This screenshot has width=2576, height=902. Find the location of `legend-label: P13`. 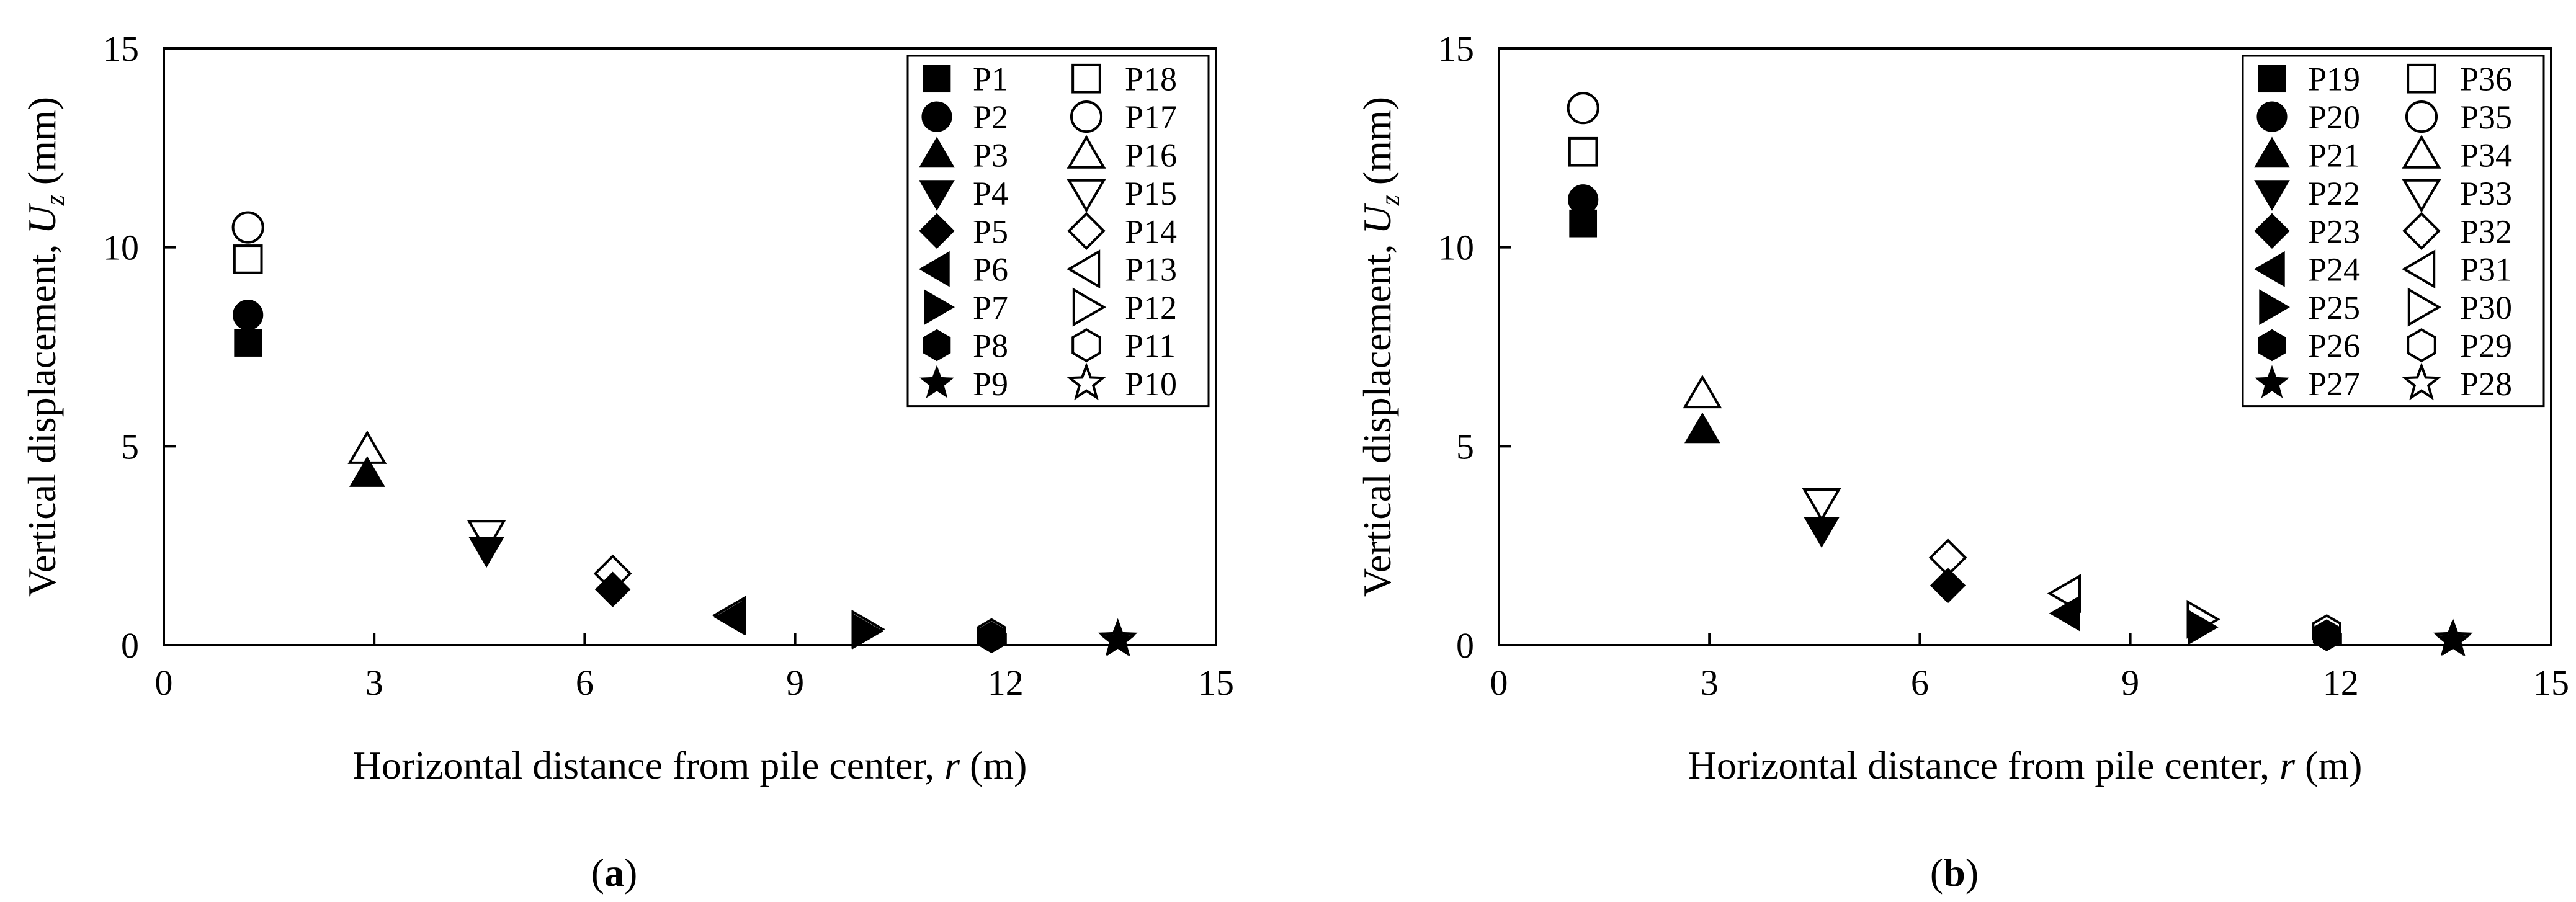

legend-label: P13 is located at coordinates (1151, 269).